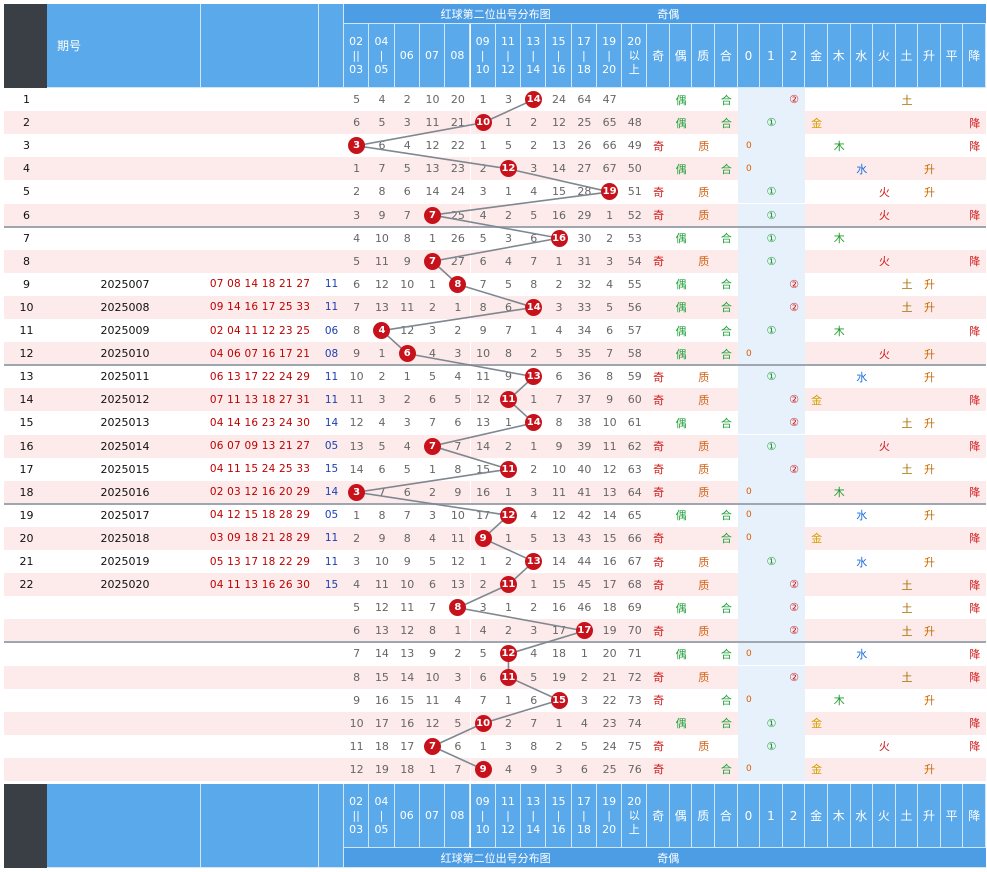  What do you see at coordinates (839, 146) in the screenshot?
I see `attr-cell: 木` at bounding box center [839, 146].